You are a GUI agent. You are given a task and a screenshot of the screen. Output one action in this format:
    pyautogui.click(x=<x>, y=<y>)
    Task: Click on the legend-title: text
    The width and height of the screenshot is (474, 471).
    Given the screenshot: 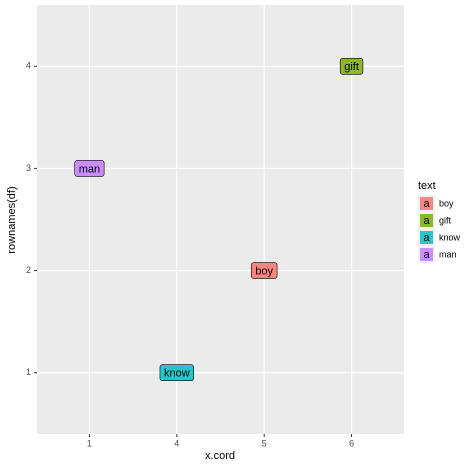 What is the action you would take?
    pyautogui.click(x=427, y=186)
    